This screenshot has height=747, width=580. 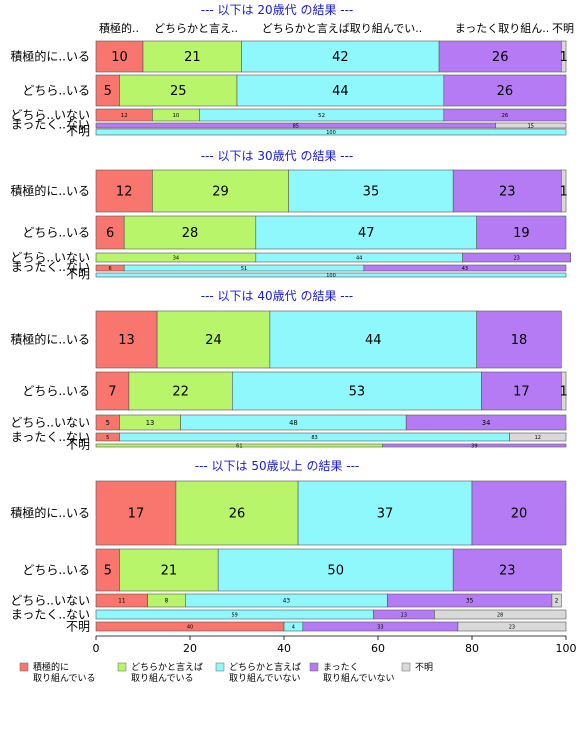 I want to click on panel-title: --- 以下は 50歳以上 の結果 ---, so click(x=277, y=466).